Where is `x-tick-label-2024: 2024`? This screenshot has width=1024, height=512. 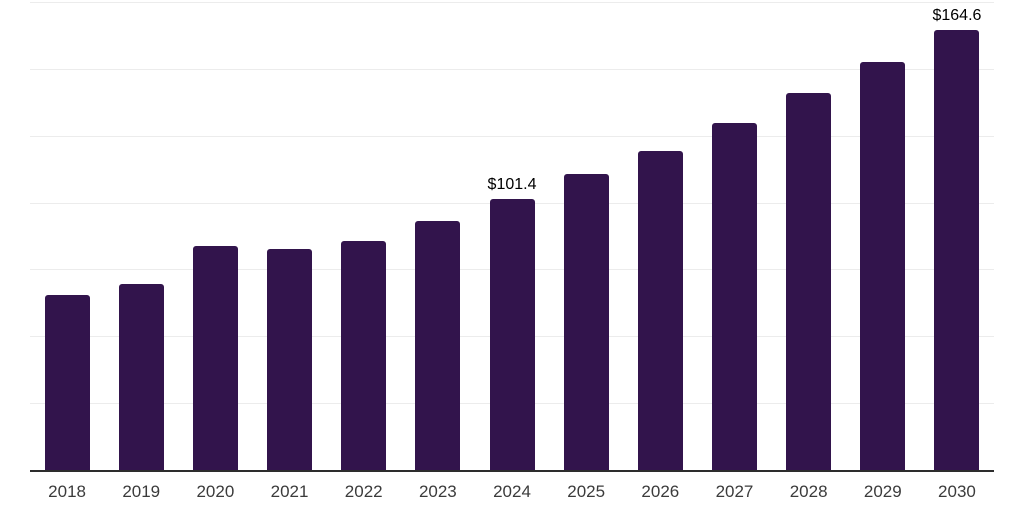 x-tick-label-2024: 2024 is located at coordinates (512, 491).